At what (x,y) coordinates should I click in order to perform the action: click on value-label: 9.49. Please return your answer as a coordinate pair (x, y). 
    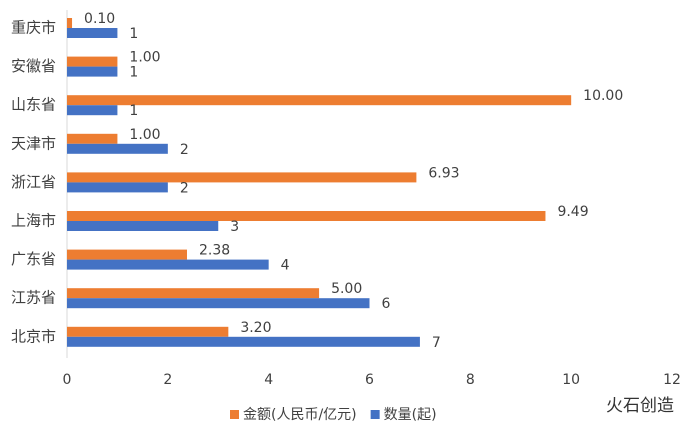
    Looking at the image, I should click on (572, 212).